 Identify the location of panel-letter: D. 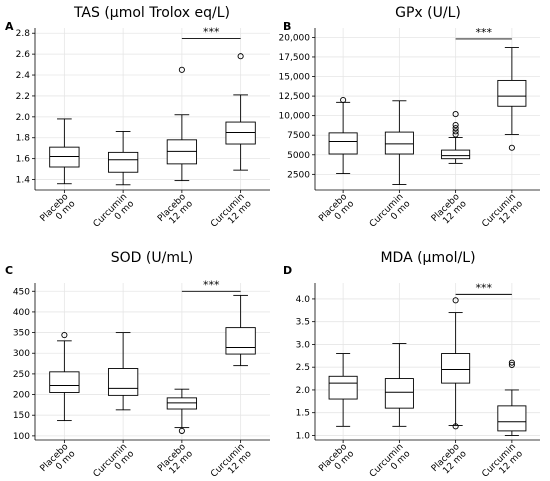
(287, 270).